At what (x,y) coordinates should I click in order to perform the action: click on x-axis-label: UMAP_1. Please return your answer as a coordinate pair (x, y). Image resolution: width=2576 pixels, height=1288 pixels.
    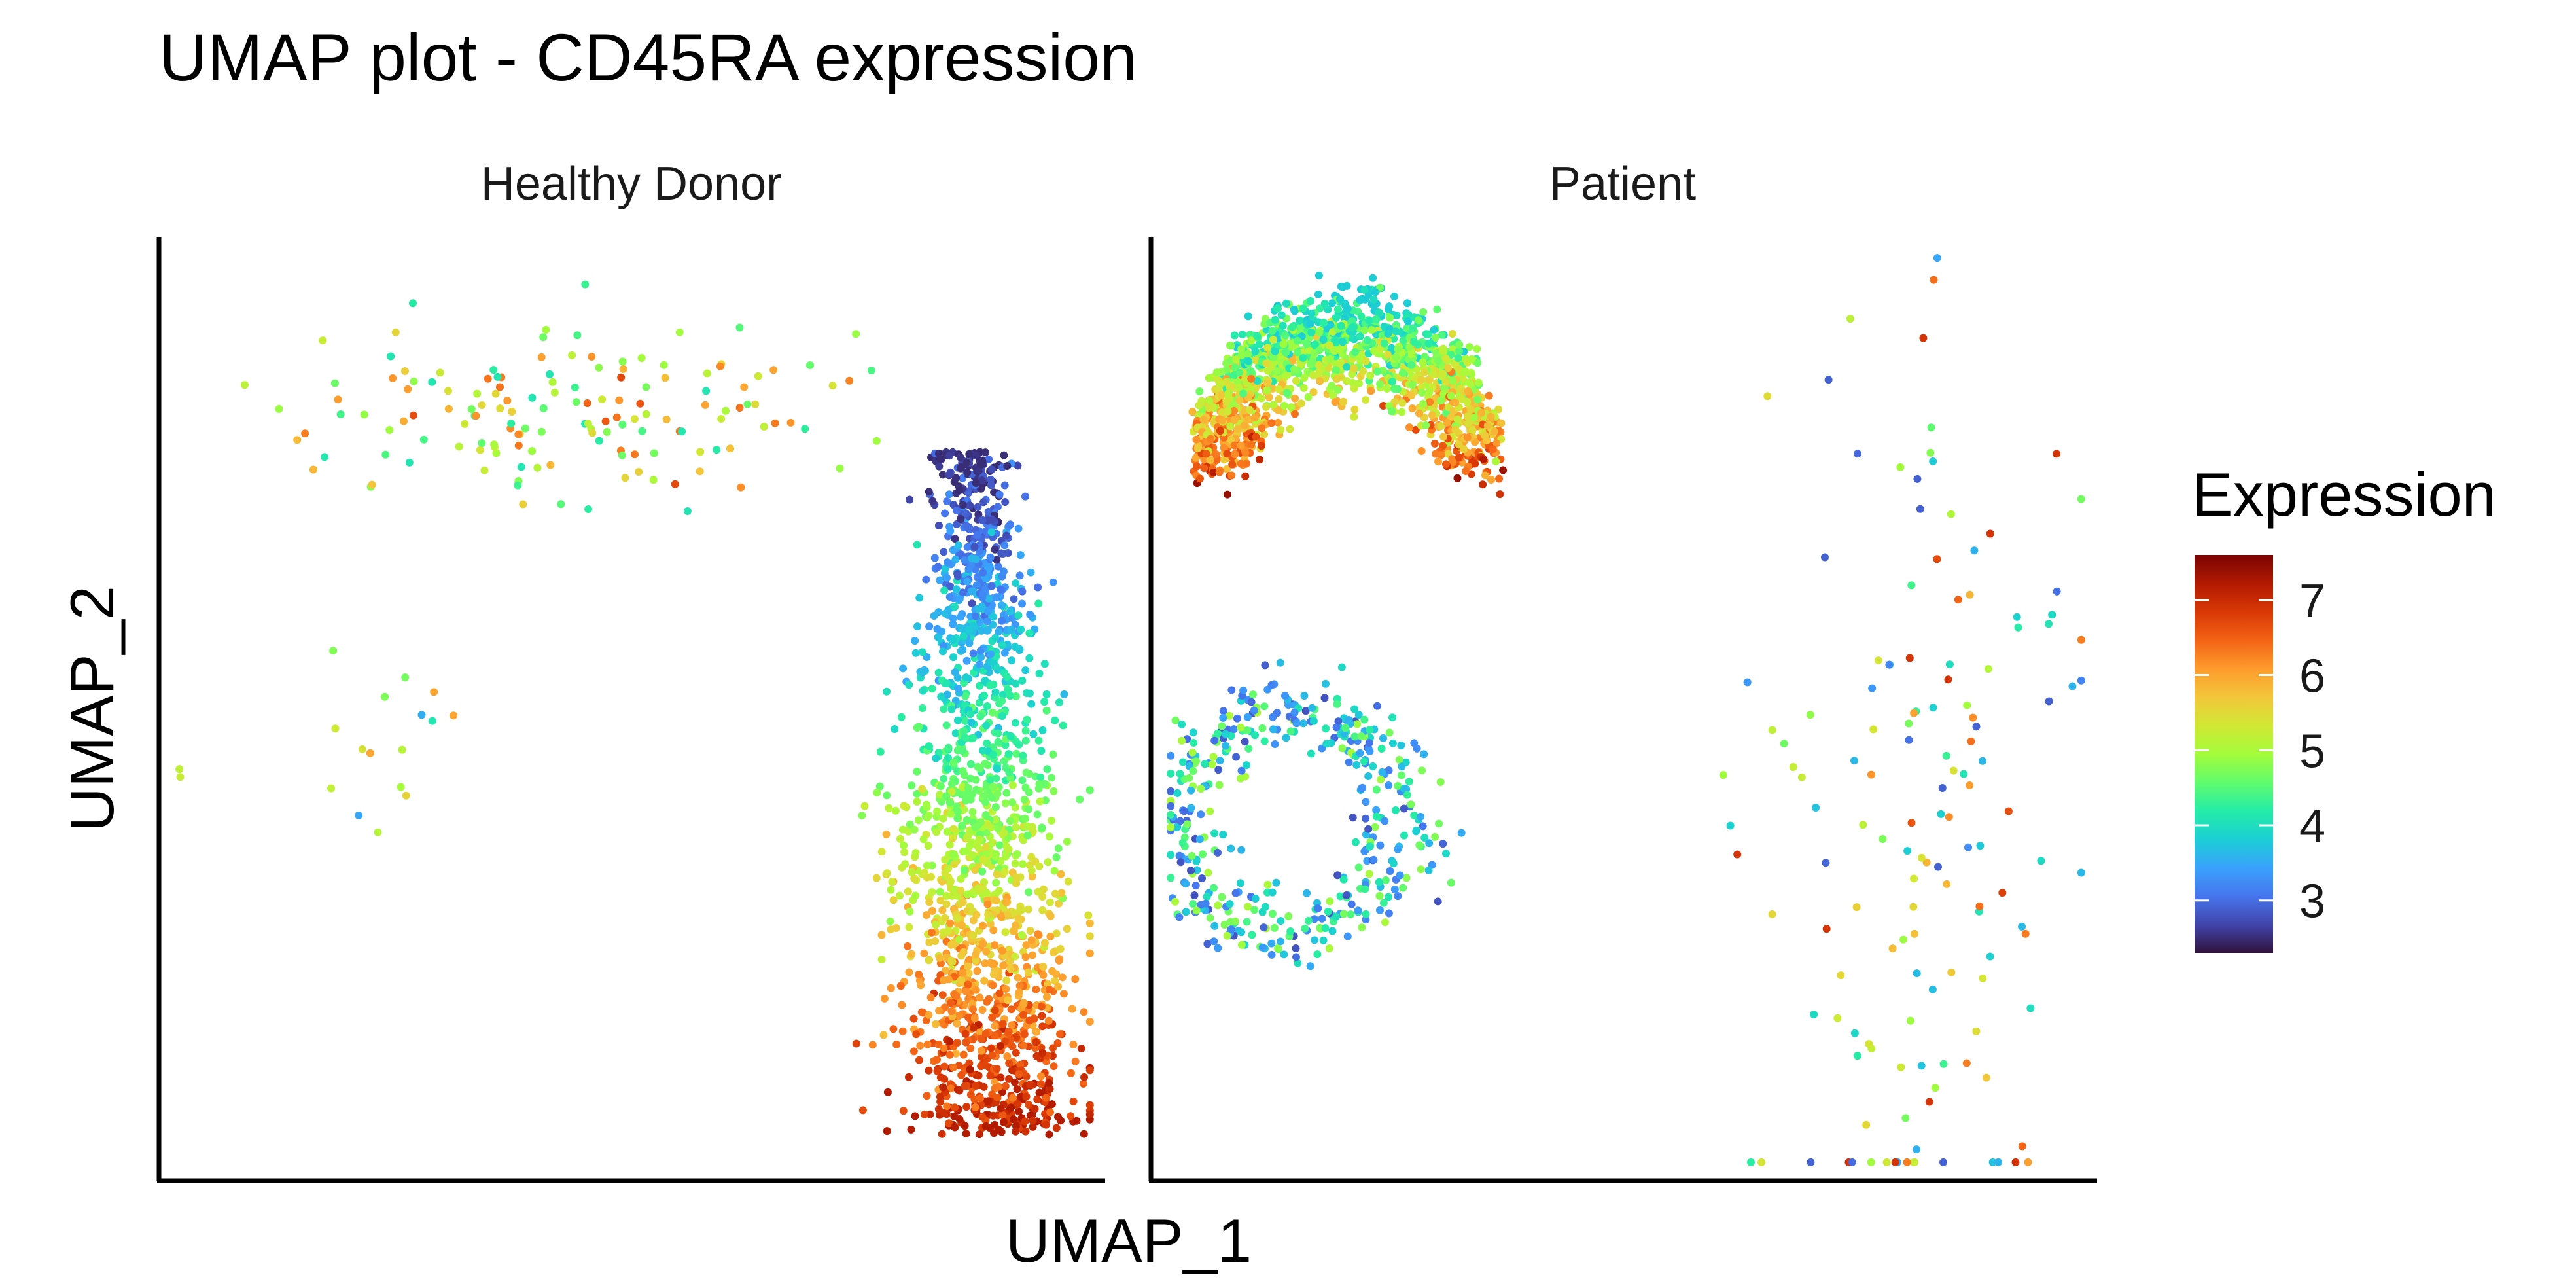
    Looking at the image, I should click on (1129, 1240).